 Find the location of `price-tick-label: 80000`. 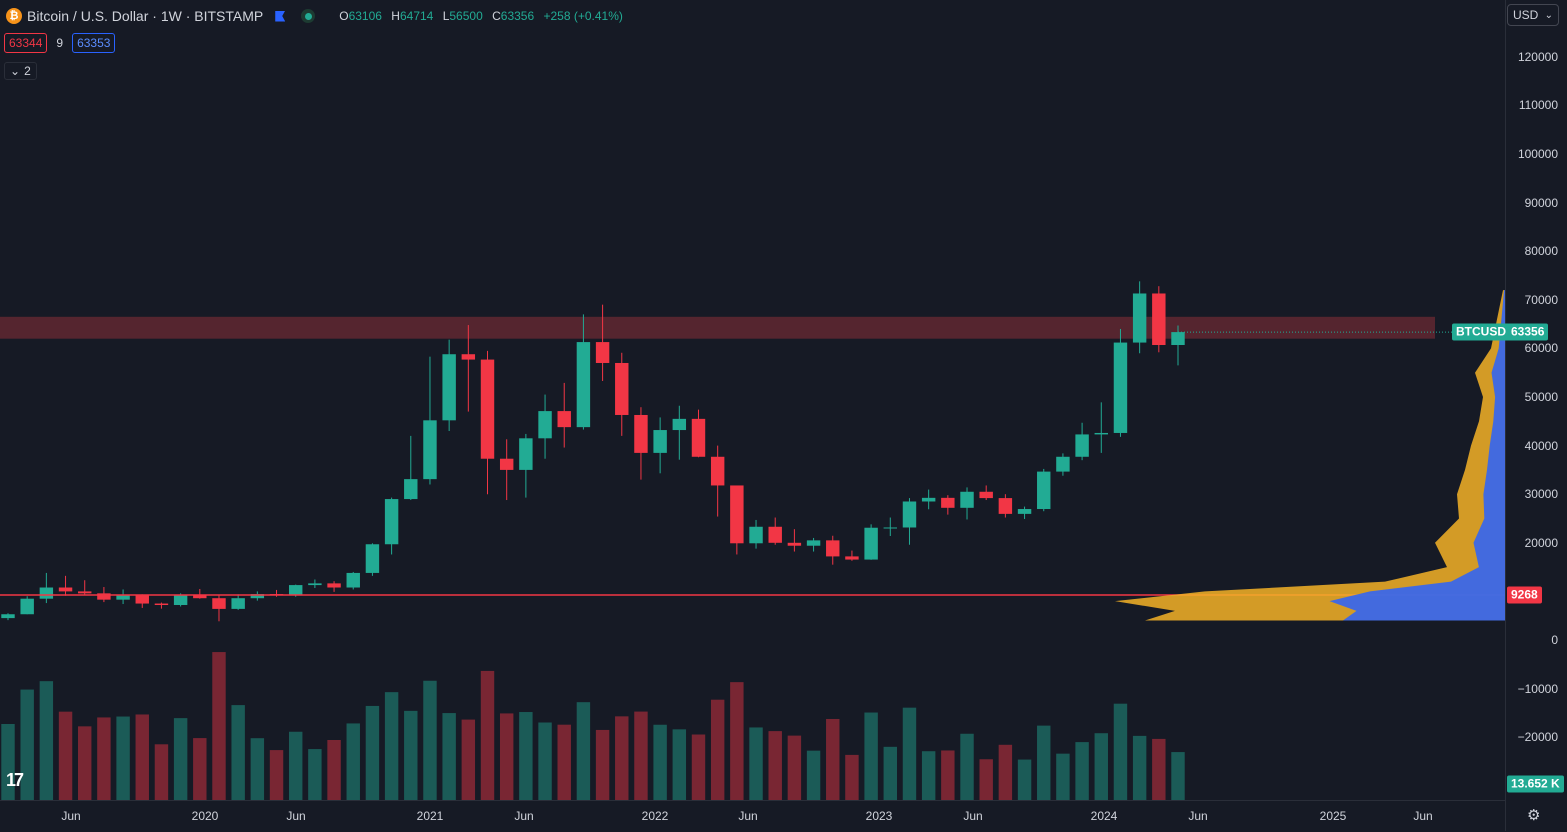

price-tick-label: 80000 is located at coordinates (1541, 251).